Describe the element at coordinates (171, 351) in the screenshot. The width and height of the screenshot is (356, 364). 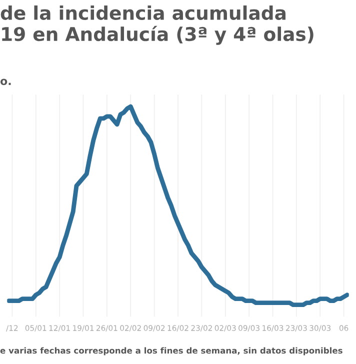
I see `text: e varias fechas corresponde a los fines de semana, sin datos disponibles` at that location.